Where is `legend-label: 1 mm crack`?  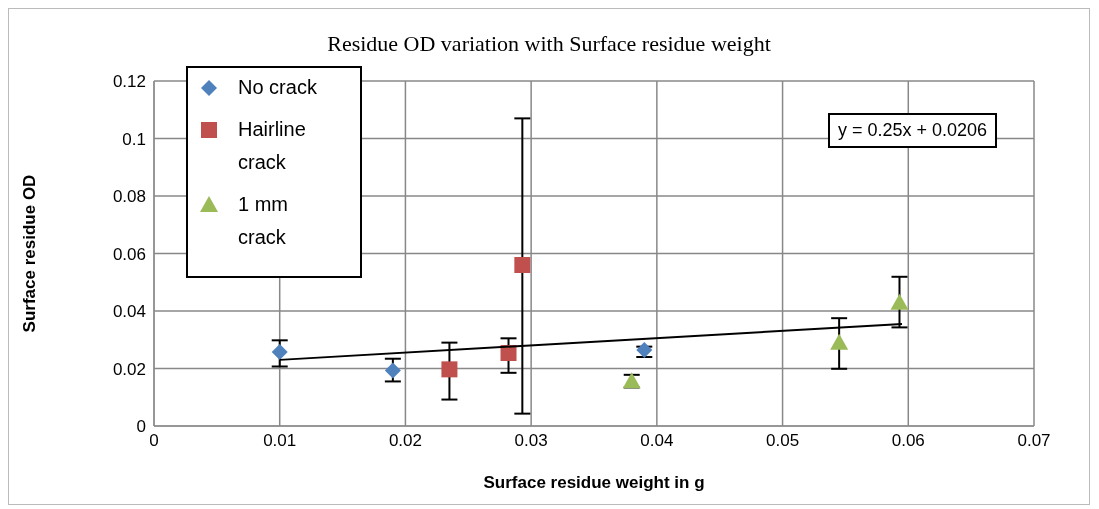
legend-label: 1 mm crack is located at coordinates (263, 221).